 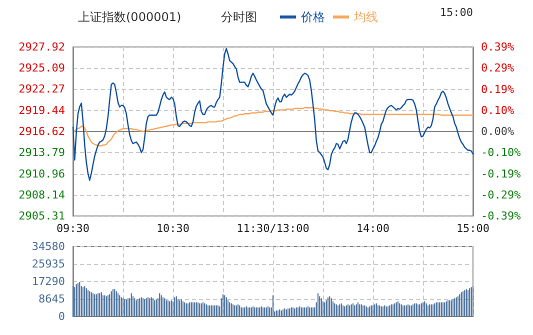 I want to click on y-tick-label: 2927.92, so click(x=41, y=47).